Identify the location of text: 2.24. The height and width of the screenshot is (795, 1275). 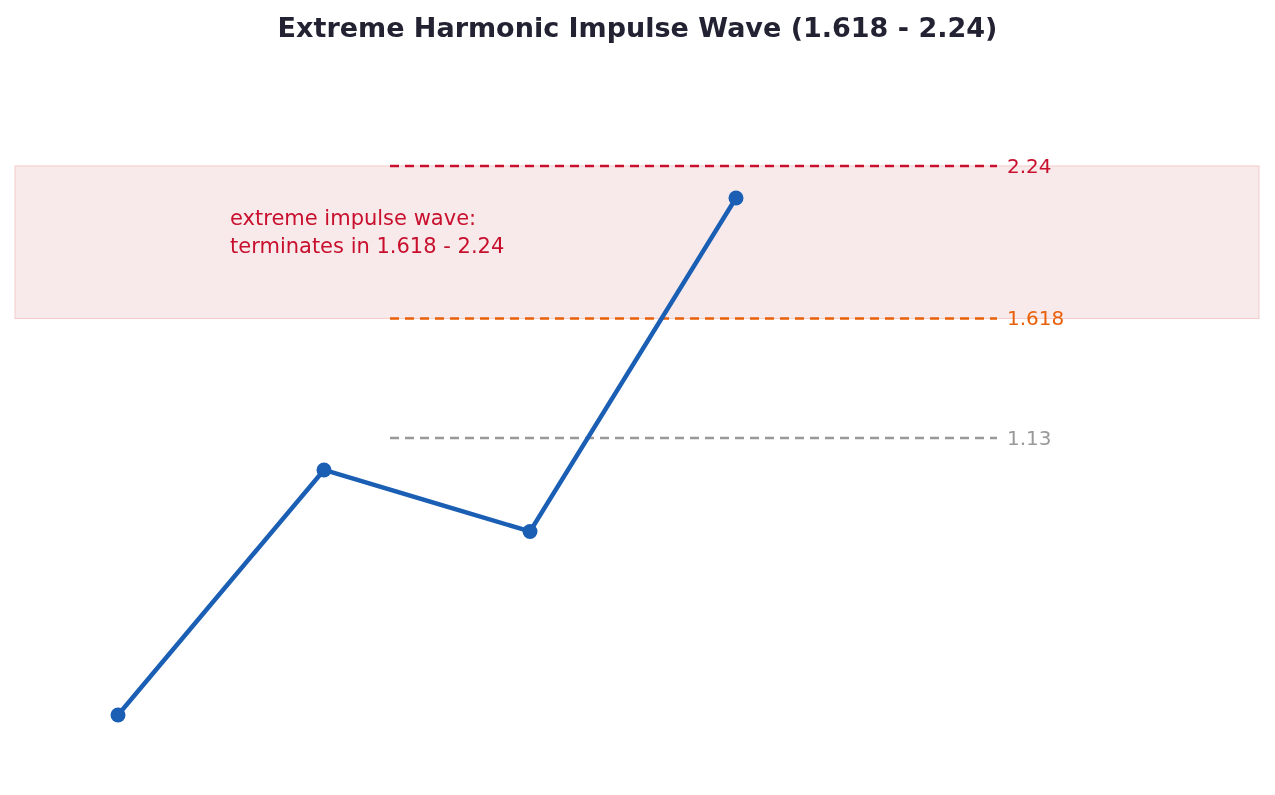
(1029, 165).